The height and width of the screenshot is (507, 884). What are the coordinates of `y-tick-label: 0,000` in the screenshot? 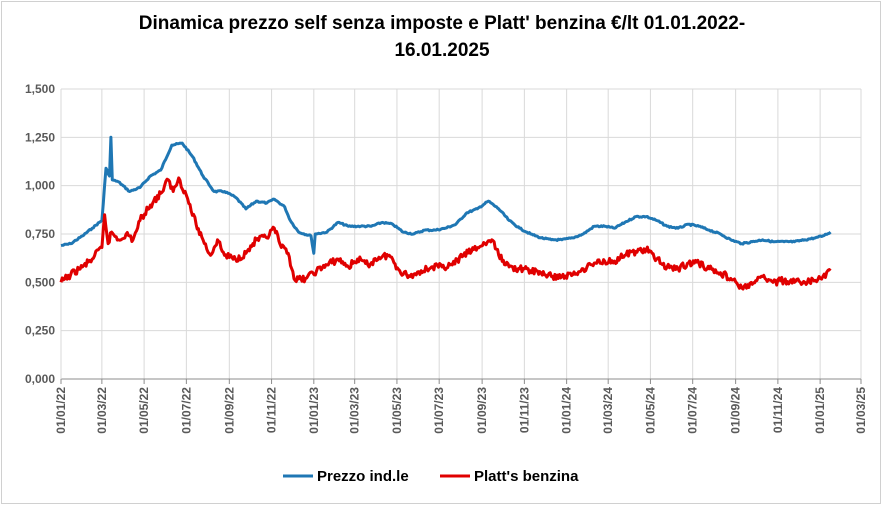 It's located at (40, 379).